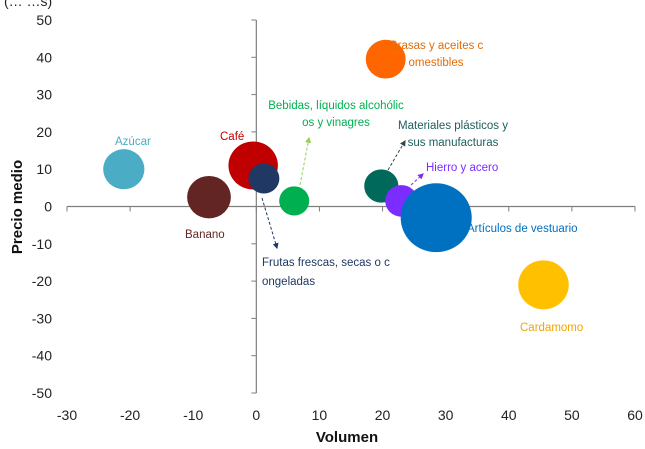 This screenshot has width=645, height=449. Describe the element at coordinates (44, 169) in the screenshot. I see `y-tick-label: 10` at that location.